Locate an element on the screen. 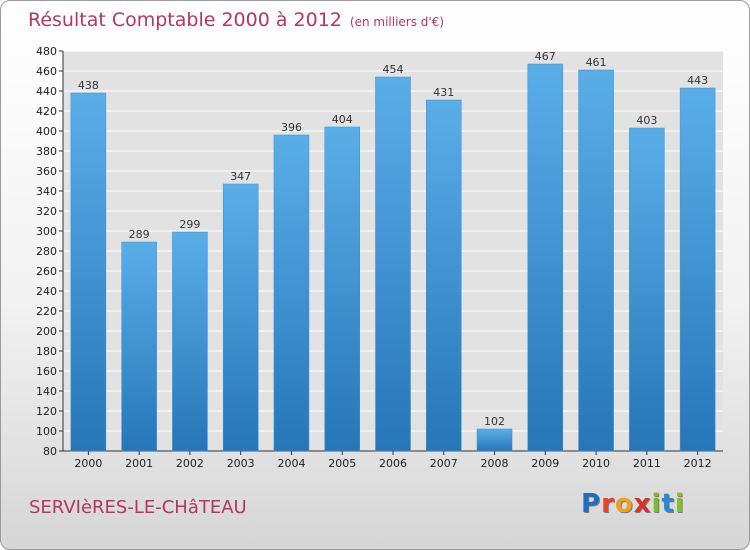 The width and height of the screenshot is (750, 550). proxiti-logo: Proxiti is located at coordinates (633, 504).